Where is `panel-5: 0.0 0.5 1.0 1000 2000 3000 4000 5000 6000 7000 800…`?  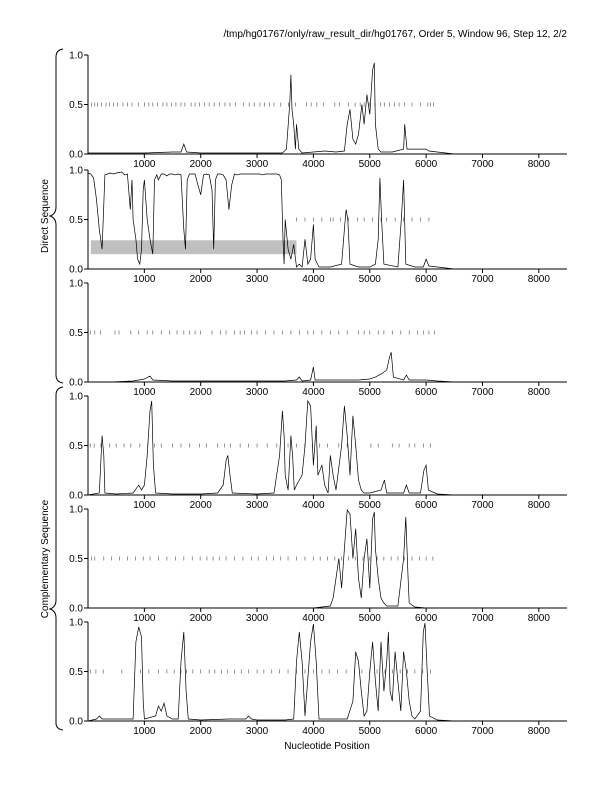 panel-5: 0.0 0.5 1.0 1000 2000 3000 4000 5000 6000 7000 800… is located at coordinates (318, 564).